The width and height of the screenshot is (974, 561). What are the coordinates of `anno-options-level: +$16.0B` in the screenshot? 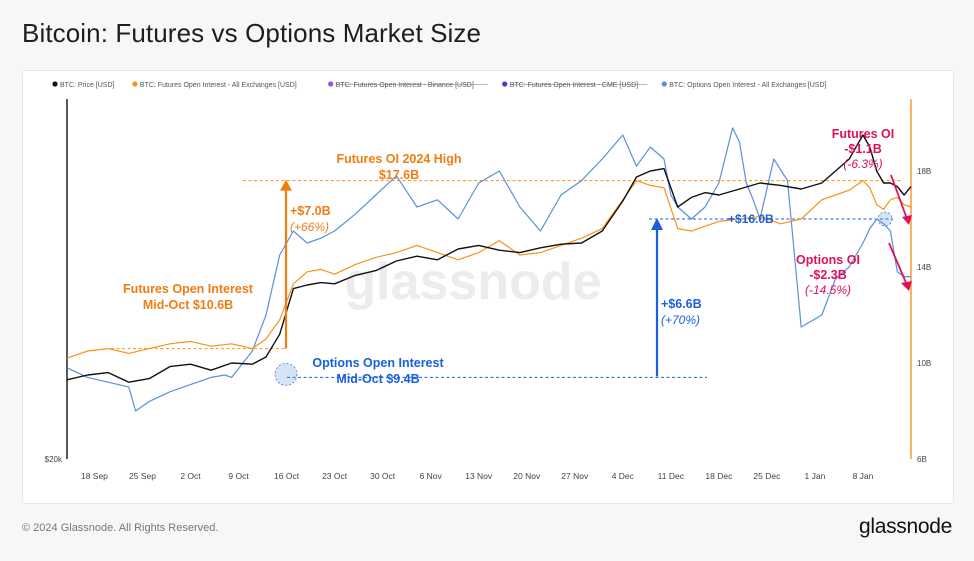 It's located at (751, 219).